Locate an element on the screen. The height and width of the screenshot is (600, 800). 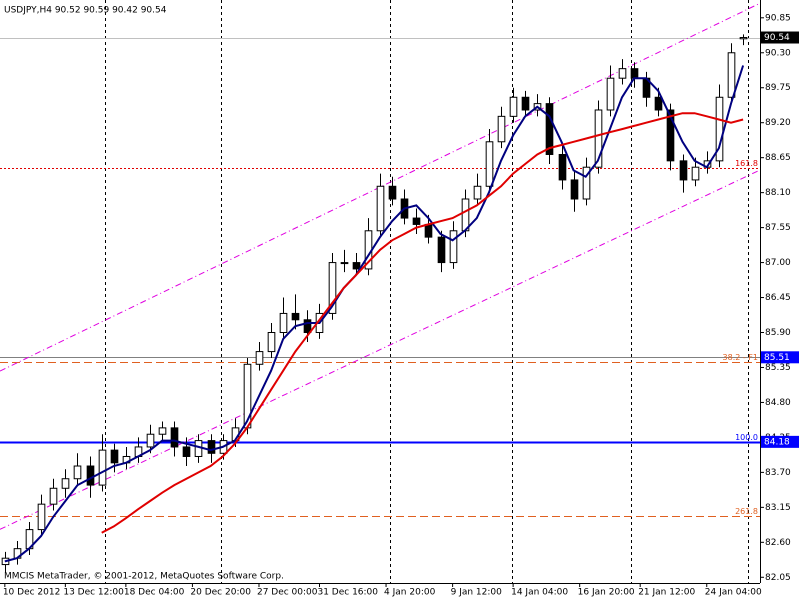
y-tick-label: 86.45 is located at coordinates (778, 298).